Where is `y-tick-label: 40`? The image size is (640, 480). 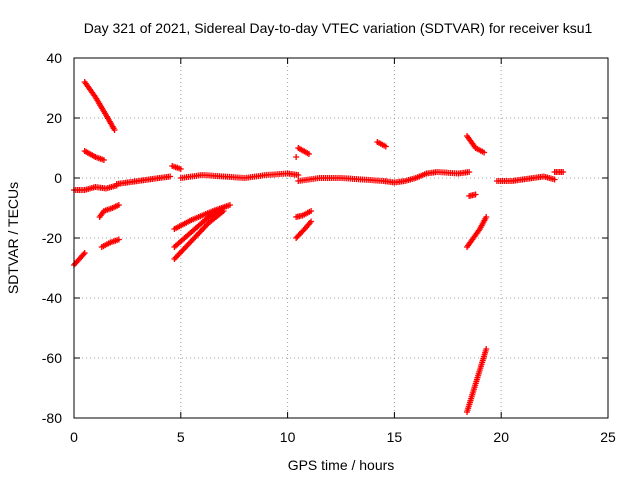 y-tick-label: 40 is located at coordinates (54, 58).